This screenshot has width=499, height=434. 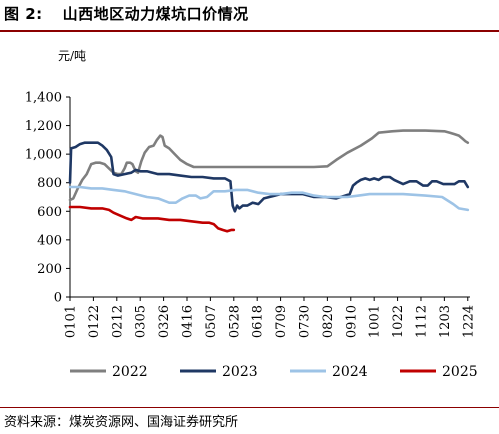 What do you see at coordinates (234, 321) in the screenshot?
I see `x-tick-label: 0528` at bounding box center [234, 321].